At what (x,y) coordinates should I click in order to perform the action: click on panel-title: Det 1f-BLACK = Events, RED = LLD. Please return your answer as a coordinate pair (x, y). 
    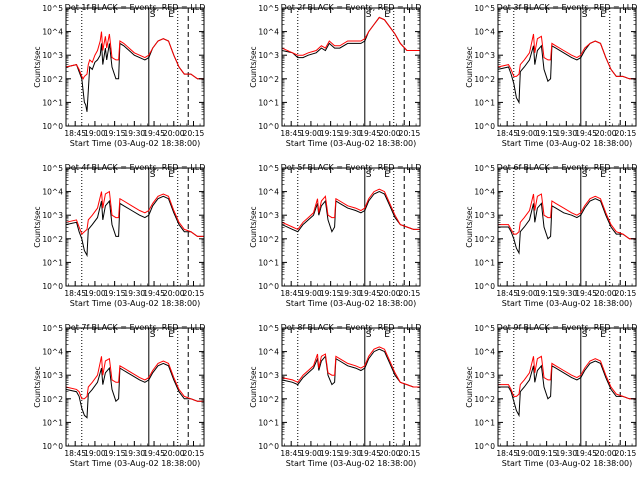
    Looking at the image, I should click on (135, 7).